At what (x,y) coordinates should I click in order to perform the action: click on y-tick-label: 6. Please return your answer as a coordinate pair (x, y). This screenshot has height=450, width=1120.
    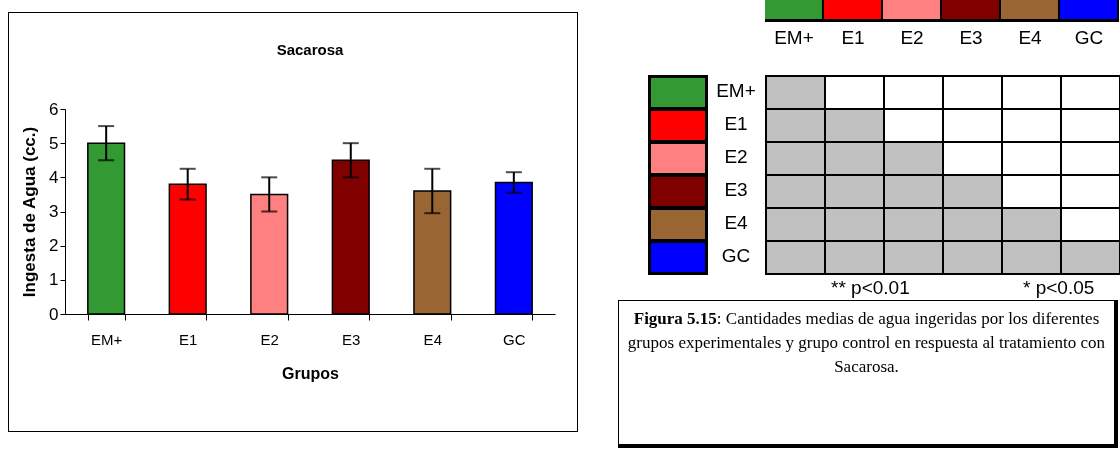
    Looking at the image, I should click on (54, 109).